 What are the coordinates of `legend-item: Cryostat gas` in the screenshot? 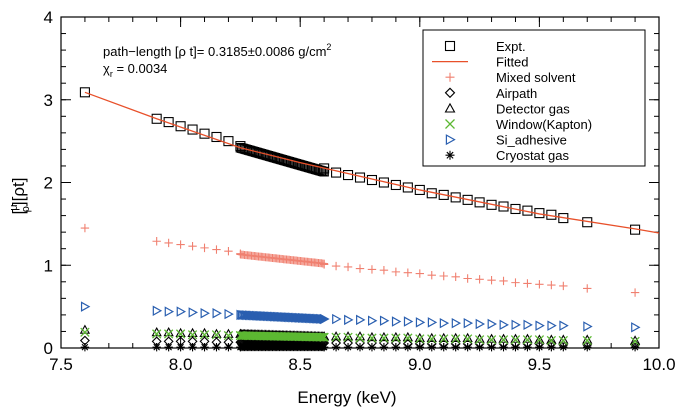 It's located at (507, 155).